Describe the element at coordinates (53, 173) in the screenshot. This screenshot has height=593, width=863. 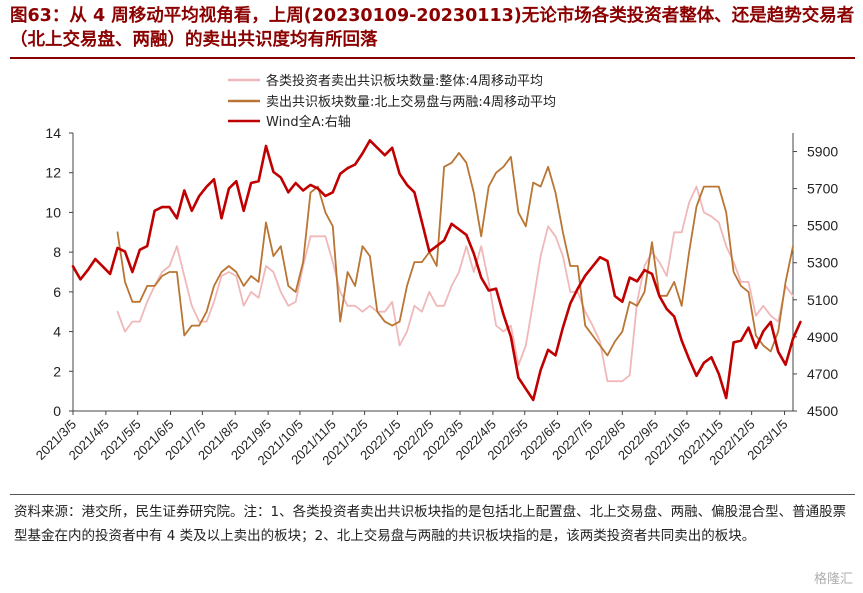
I see `y-left-tick-label: 12` at that location.